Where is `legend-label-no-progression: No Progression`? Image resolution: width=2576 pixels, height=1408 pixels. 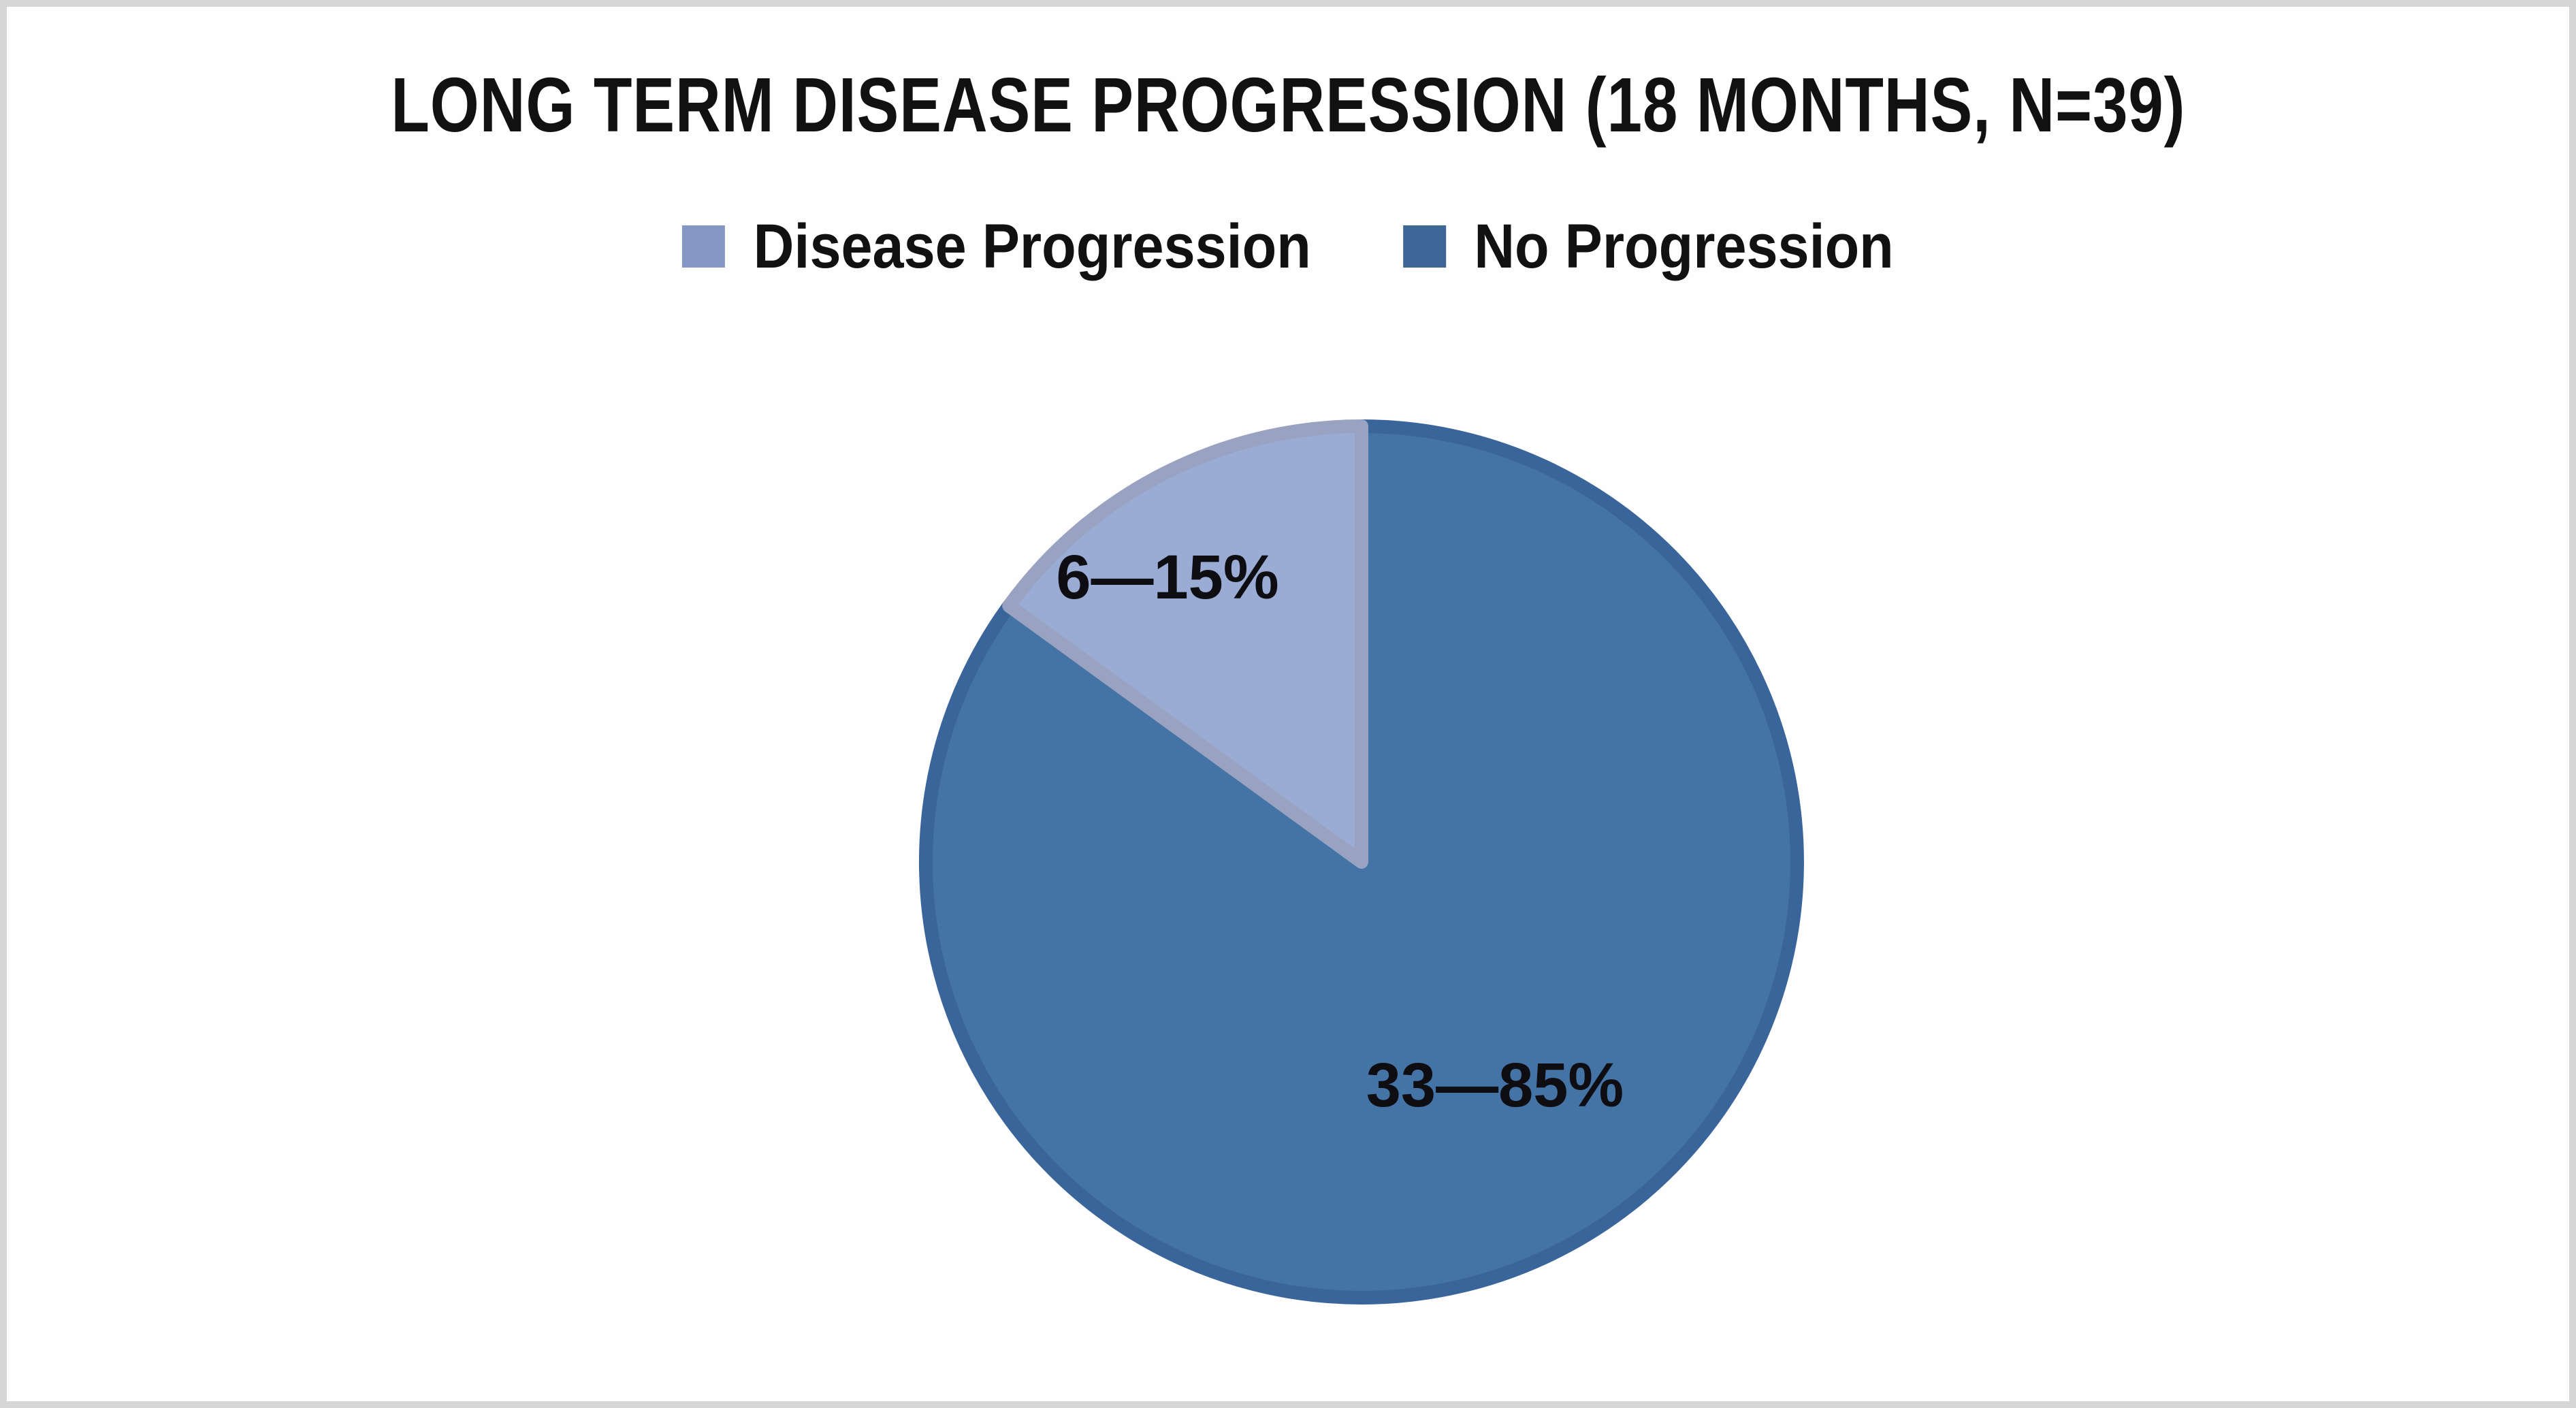
legend-label-no-progression: No Progression is located at coordinates (1684, 246).